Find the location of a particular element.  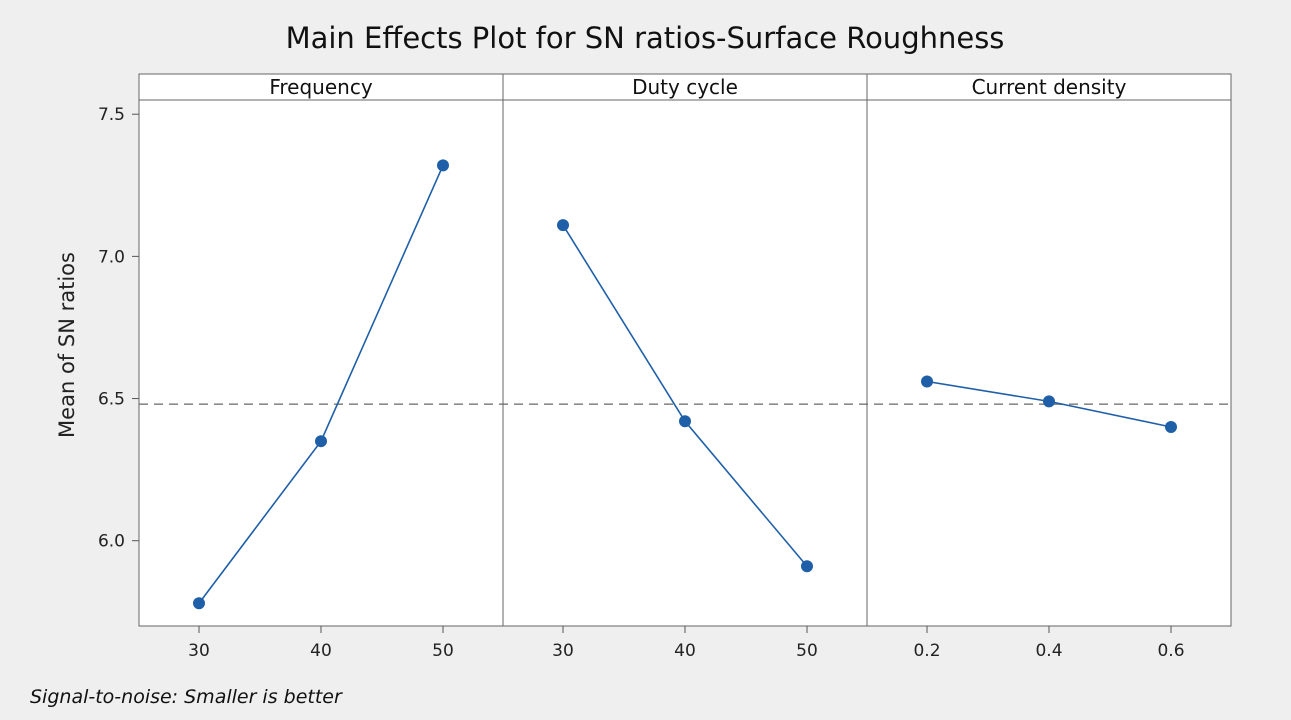

panel-label: Duty cycle is located at coordinates (685, 87).